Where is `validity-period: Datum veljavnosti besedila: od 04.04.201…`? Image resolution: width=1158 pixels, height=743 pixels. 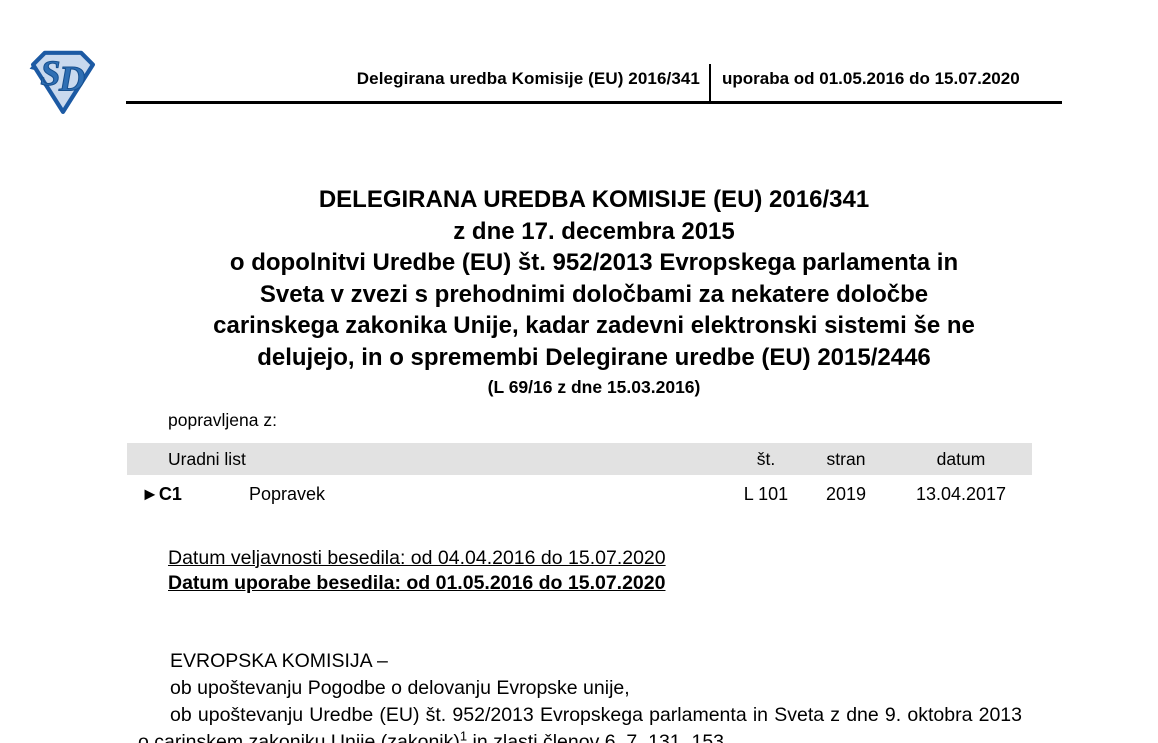 validity-period: Datum veljavnosti besedila: od 04.04.201… is located at coordinates (417, 558).